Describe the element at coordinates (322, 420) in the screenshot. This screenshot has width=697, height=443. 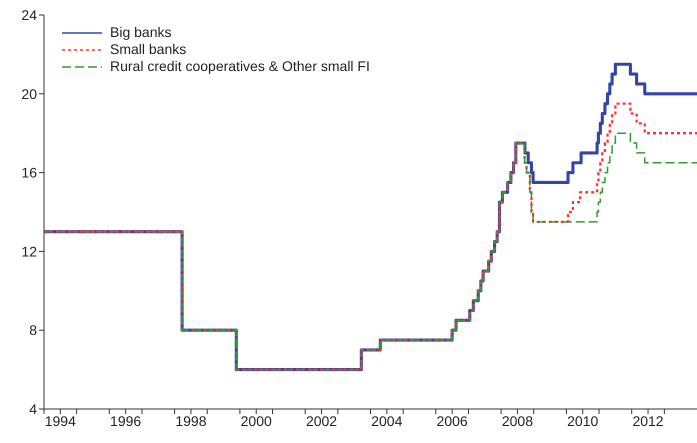
I see `x-tick-label: 2002` at that location.